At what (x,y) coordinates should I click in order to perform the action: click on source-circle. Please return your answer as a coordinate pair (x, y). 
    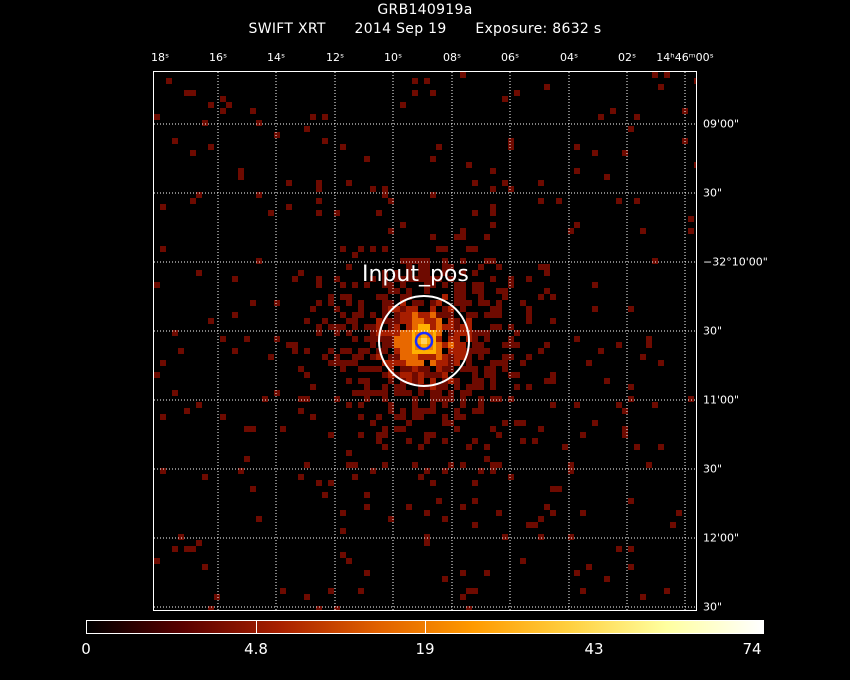
    Looking at the image, I should click on (424, 341).